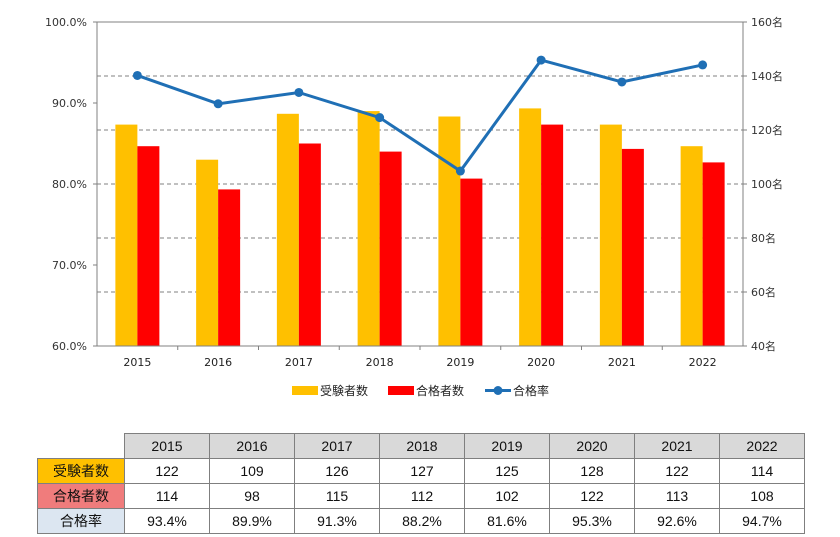 The height and width of the screenshot is (537, 840). Describe the element at coordinates (763, 238) in the screenshot. I see `right-axis-tick-label: 80名` at that location.